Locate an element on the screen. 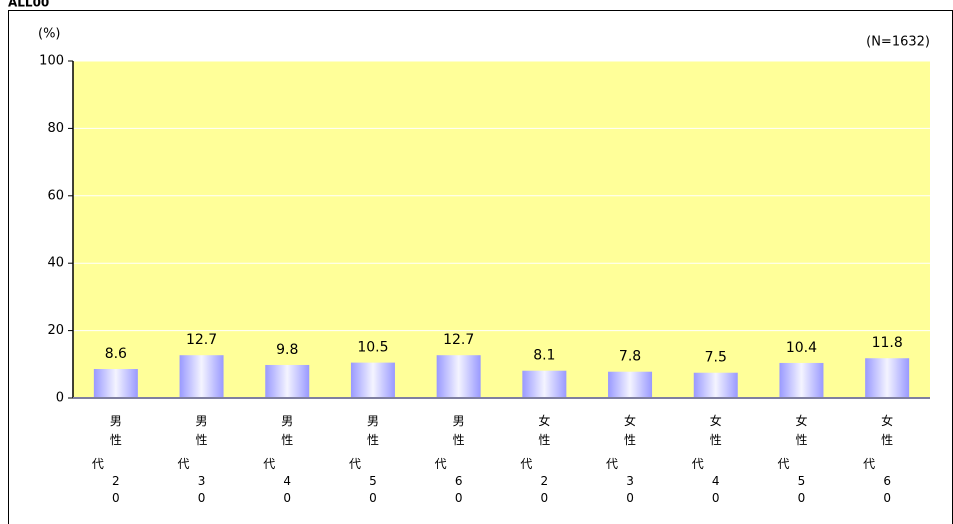 The height and width of the screenshot is (524, 953). x-tick-label: 男性 6 0代 is located at coordinates (450, 459).